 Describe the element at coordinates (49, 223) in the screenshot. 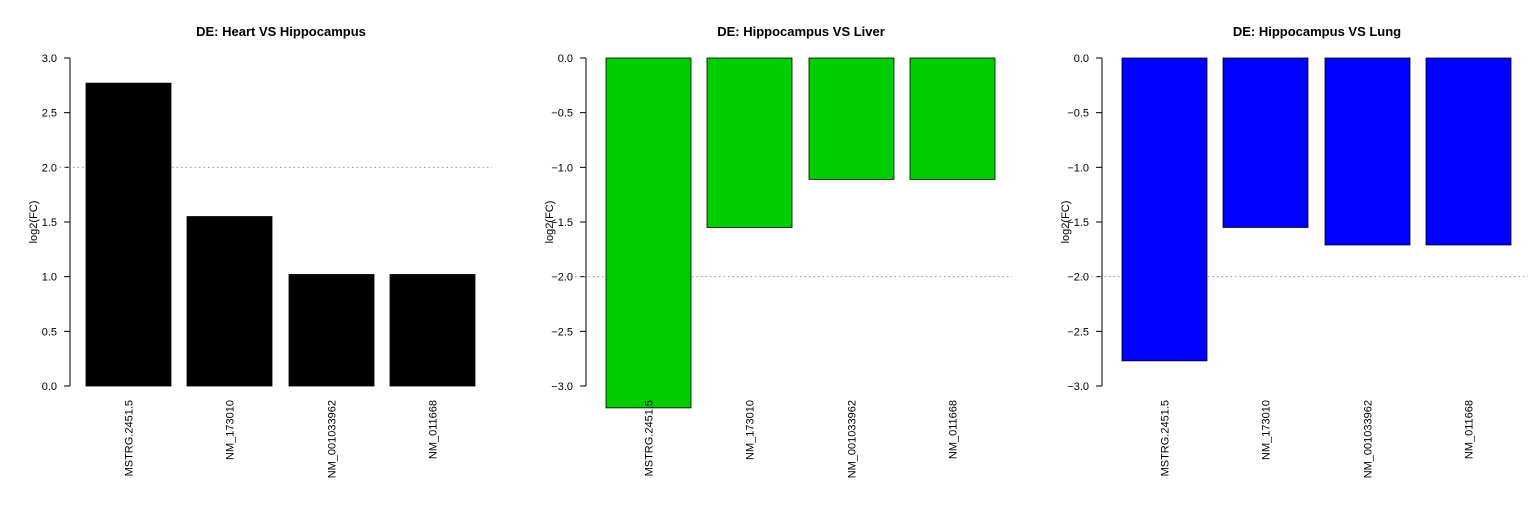

I see `y-tick-label: 1.5` at that location.